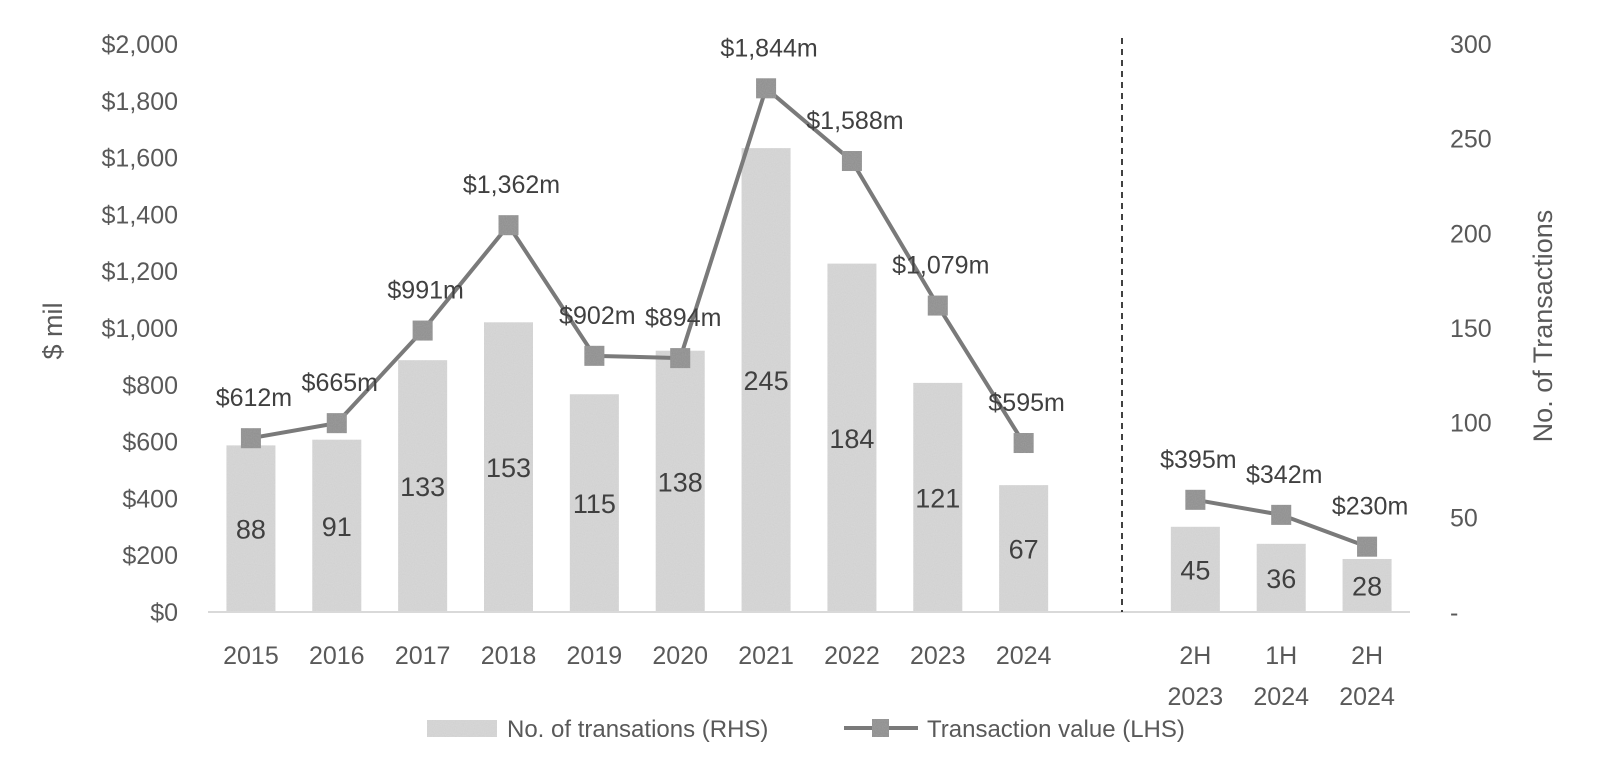 The height and width of the screenshot is (778, 1614). I want to click on left-axis-tick-label: $800, so click(150, 386).